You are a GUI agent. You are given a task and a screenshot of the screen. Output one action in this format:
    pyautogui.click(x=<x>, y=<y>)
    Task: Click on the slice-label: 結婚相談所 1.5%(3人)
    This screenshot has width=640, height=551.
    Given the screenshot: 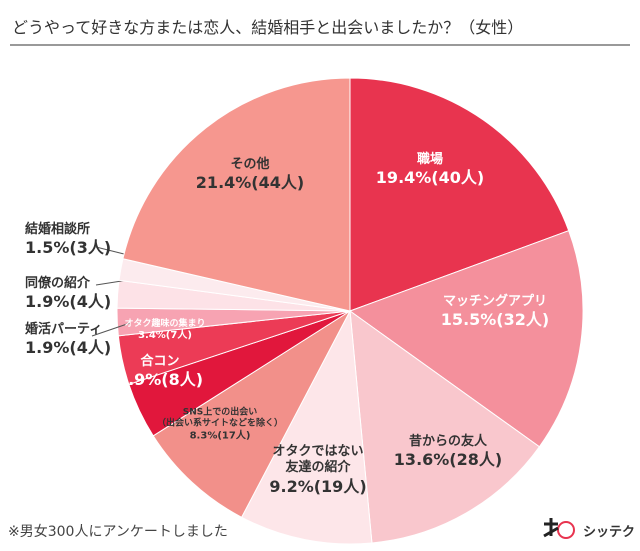 What is the action you would take?
    pyautogui.click(x=68, y=240)
    